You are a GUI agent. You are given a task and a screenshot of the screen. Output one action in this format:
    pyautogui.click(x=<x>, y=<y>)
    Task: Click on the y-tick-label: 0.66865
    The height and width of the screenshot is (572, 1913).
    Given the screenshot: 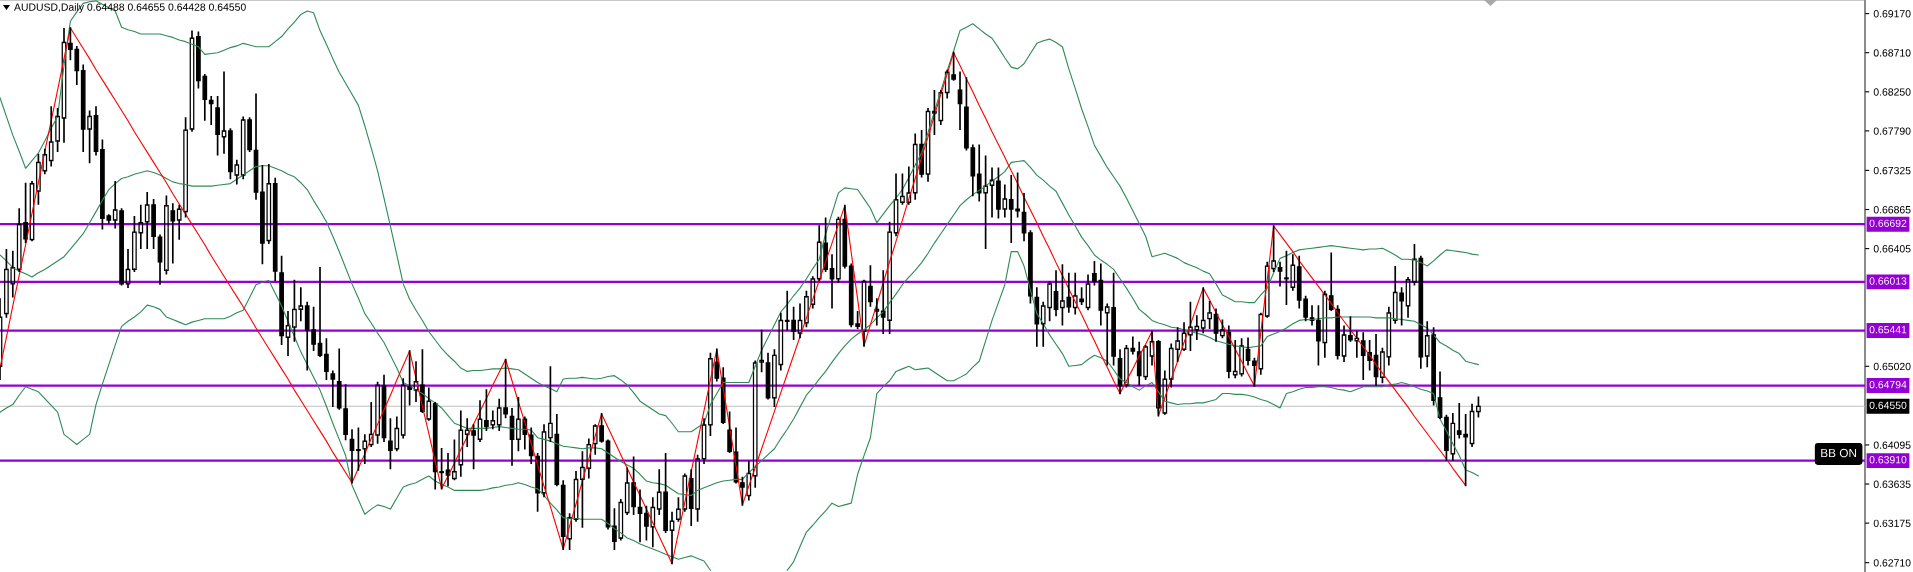 What is the action you would take?
    pyautogui.click(x=1892, y=210)
    